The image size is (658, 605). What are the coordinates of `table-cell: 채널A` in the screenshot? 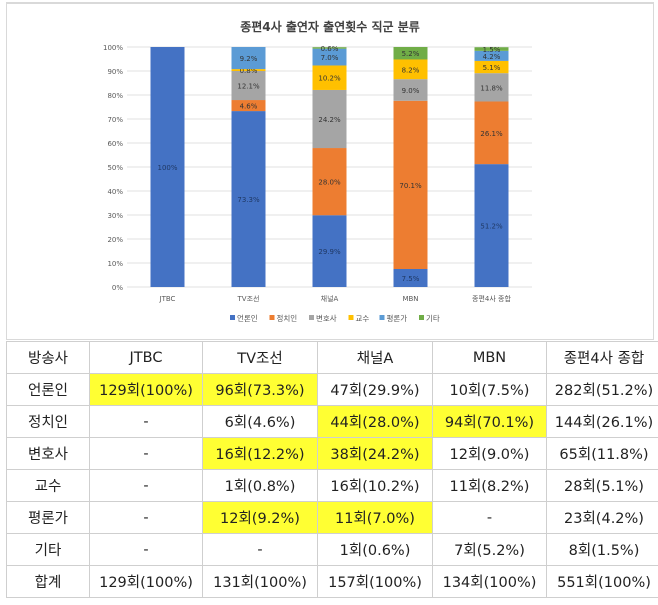 It's located at (375, 357).